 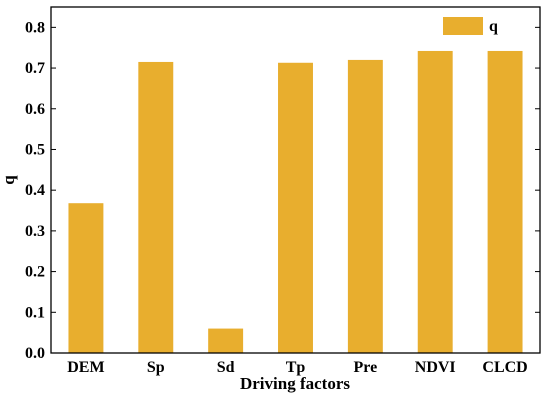 I want to click on legend-swatch, so click(x=463, y=26).